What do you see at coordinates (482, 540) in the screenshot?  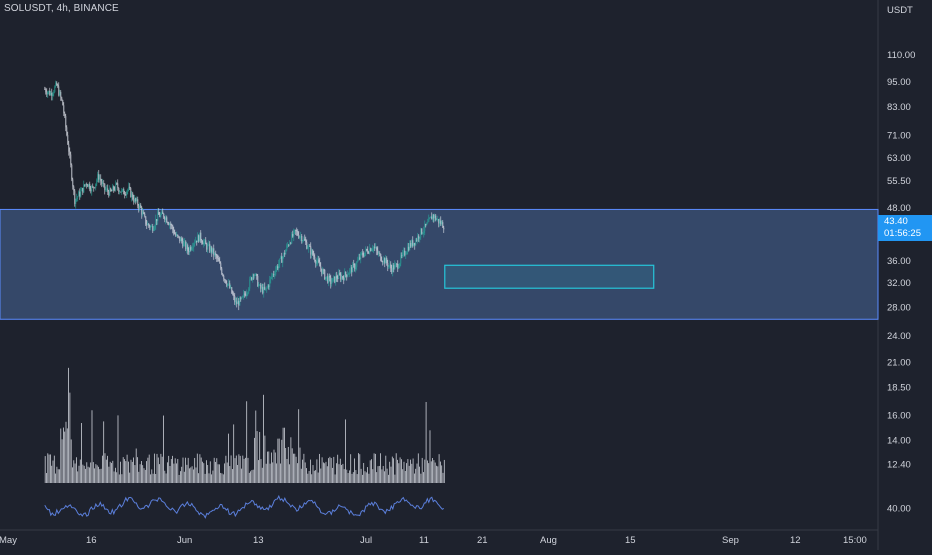 I see `time-tick-label: 21` at bounding box center [482, 540].